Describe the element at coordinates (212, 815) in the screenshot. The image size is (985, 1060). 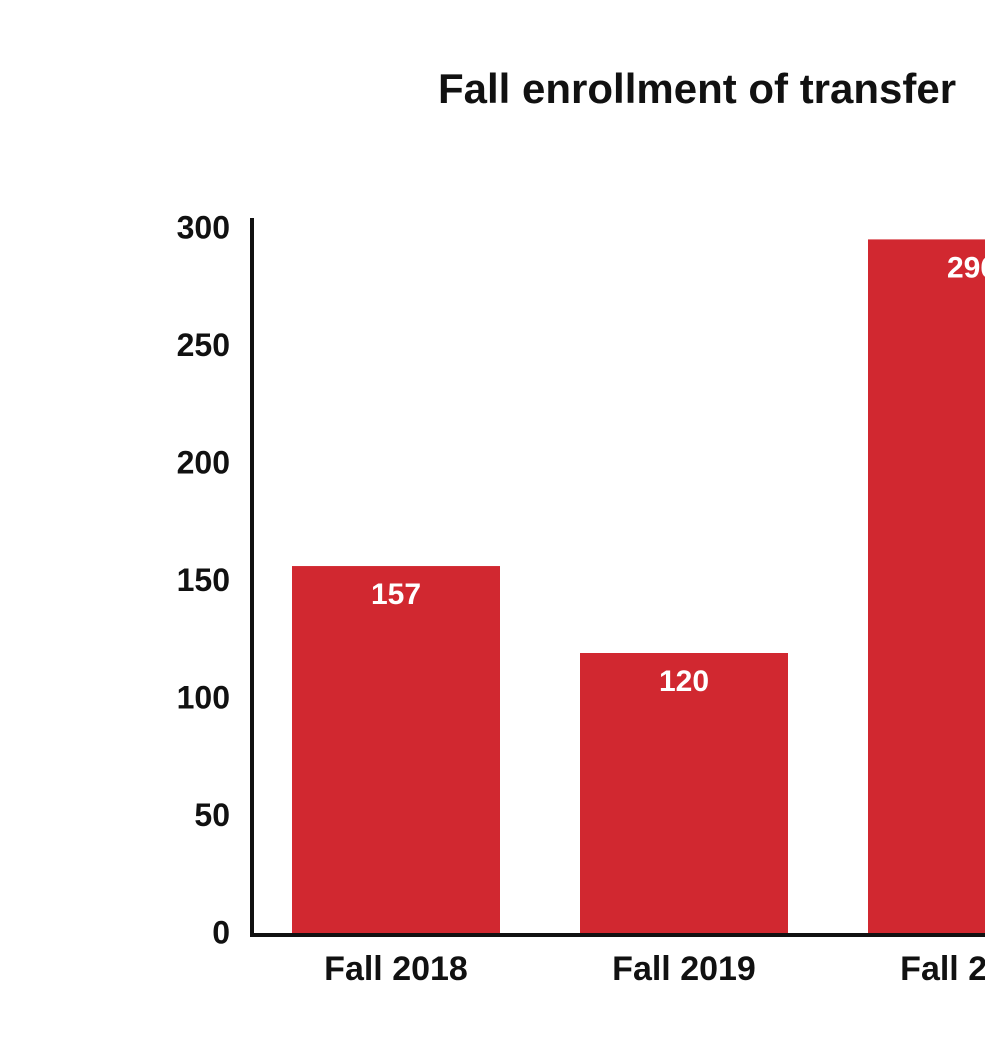
I see `y-tick-label: 50` at that location.